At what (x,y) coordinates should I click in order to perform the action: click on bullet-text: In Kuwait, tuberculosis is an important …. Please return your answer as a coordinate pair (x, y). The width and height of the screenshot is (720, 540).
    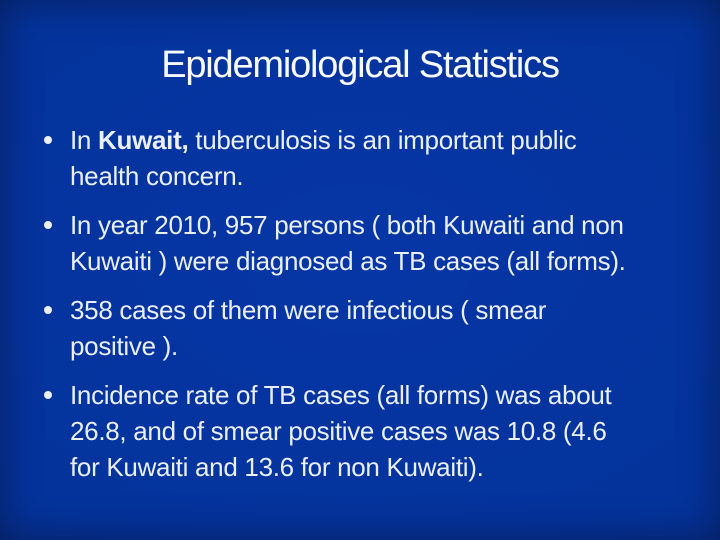
    Looking at the image, I should click on (323, 158).